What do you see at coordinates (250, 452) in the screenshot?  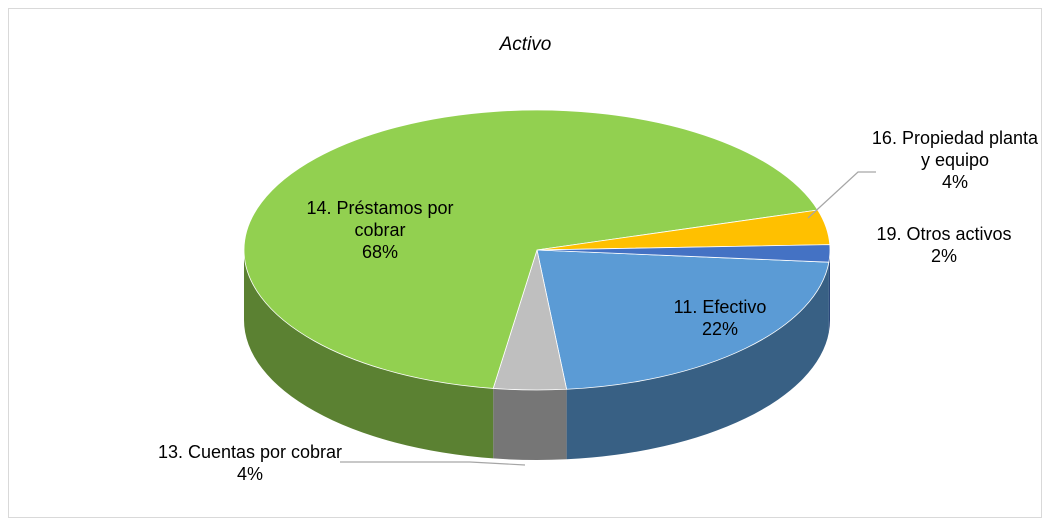 I see `category-label: 13. Cuentas por cobrar` at bounding box center [250, 452].